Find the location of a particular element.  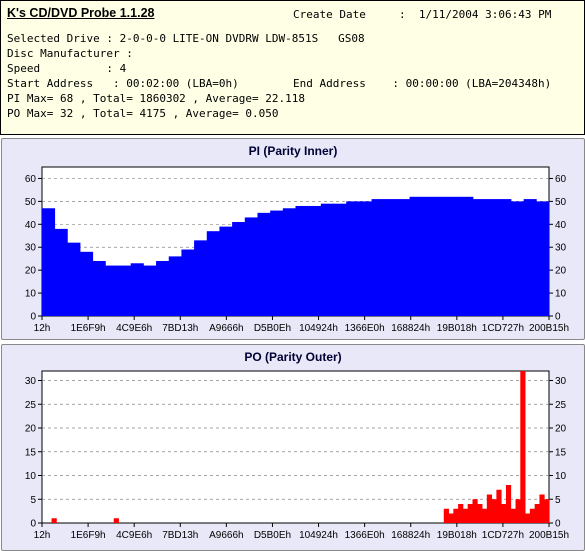

po-chart-title: PO (Parity Outer) is located at coordinates (293, 357).